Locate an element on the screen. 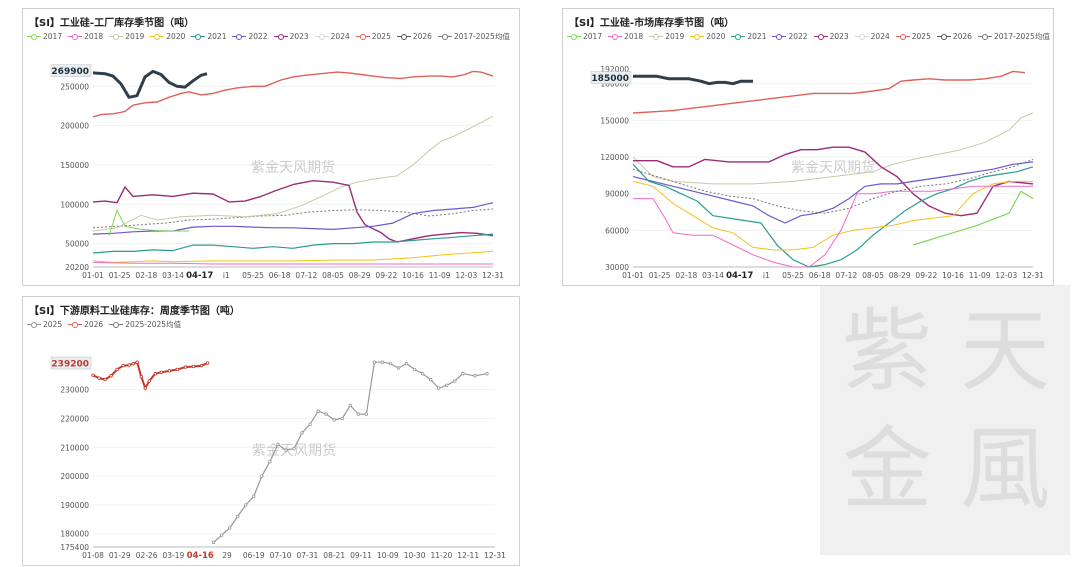 This screenshot has width=1080, height=567. x-tick-label: 01-01 is located at coordinates (633, 275).